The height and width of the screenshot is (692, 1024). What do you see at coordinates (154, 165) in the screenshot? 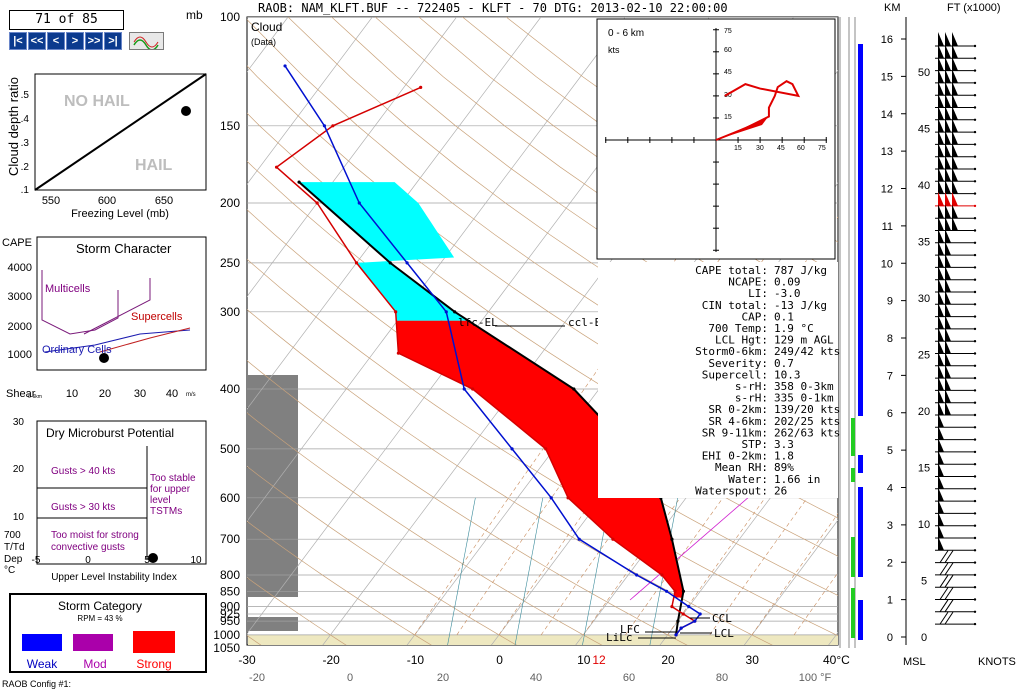
I see `hail-label: HAIL` at bounding box center [154, 165].